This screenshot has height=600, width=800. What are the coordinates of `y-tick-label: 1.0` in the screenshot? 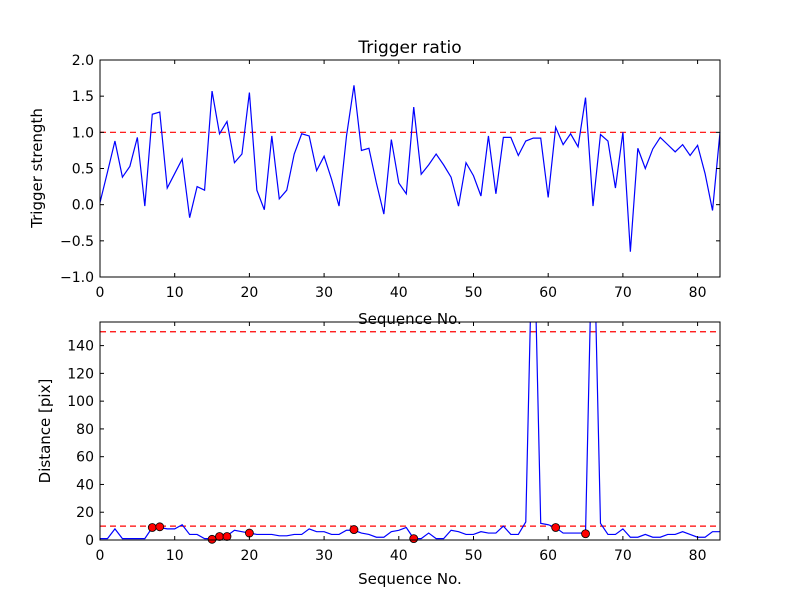 It's located at (83, 133).